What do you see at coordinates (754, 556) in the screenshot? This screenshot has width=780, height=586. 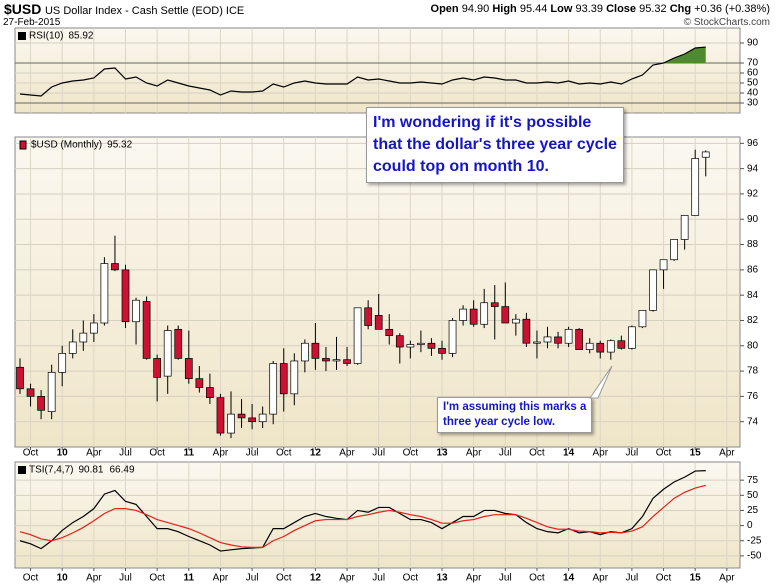 I see `y-tick-label: -50` at bounding box center [754, 556].